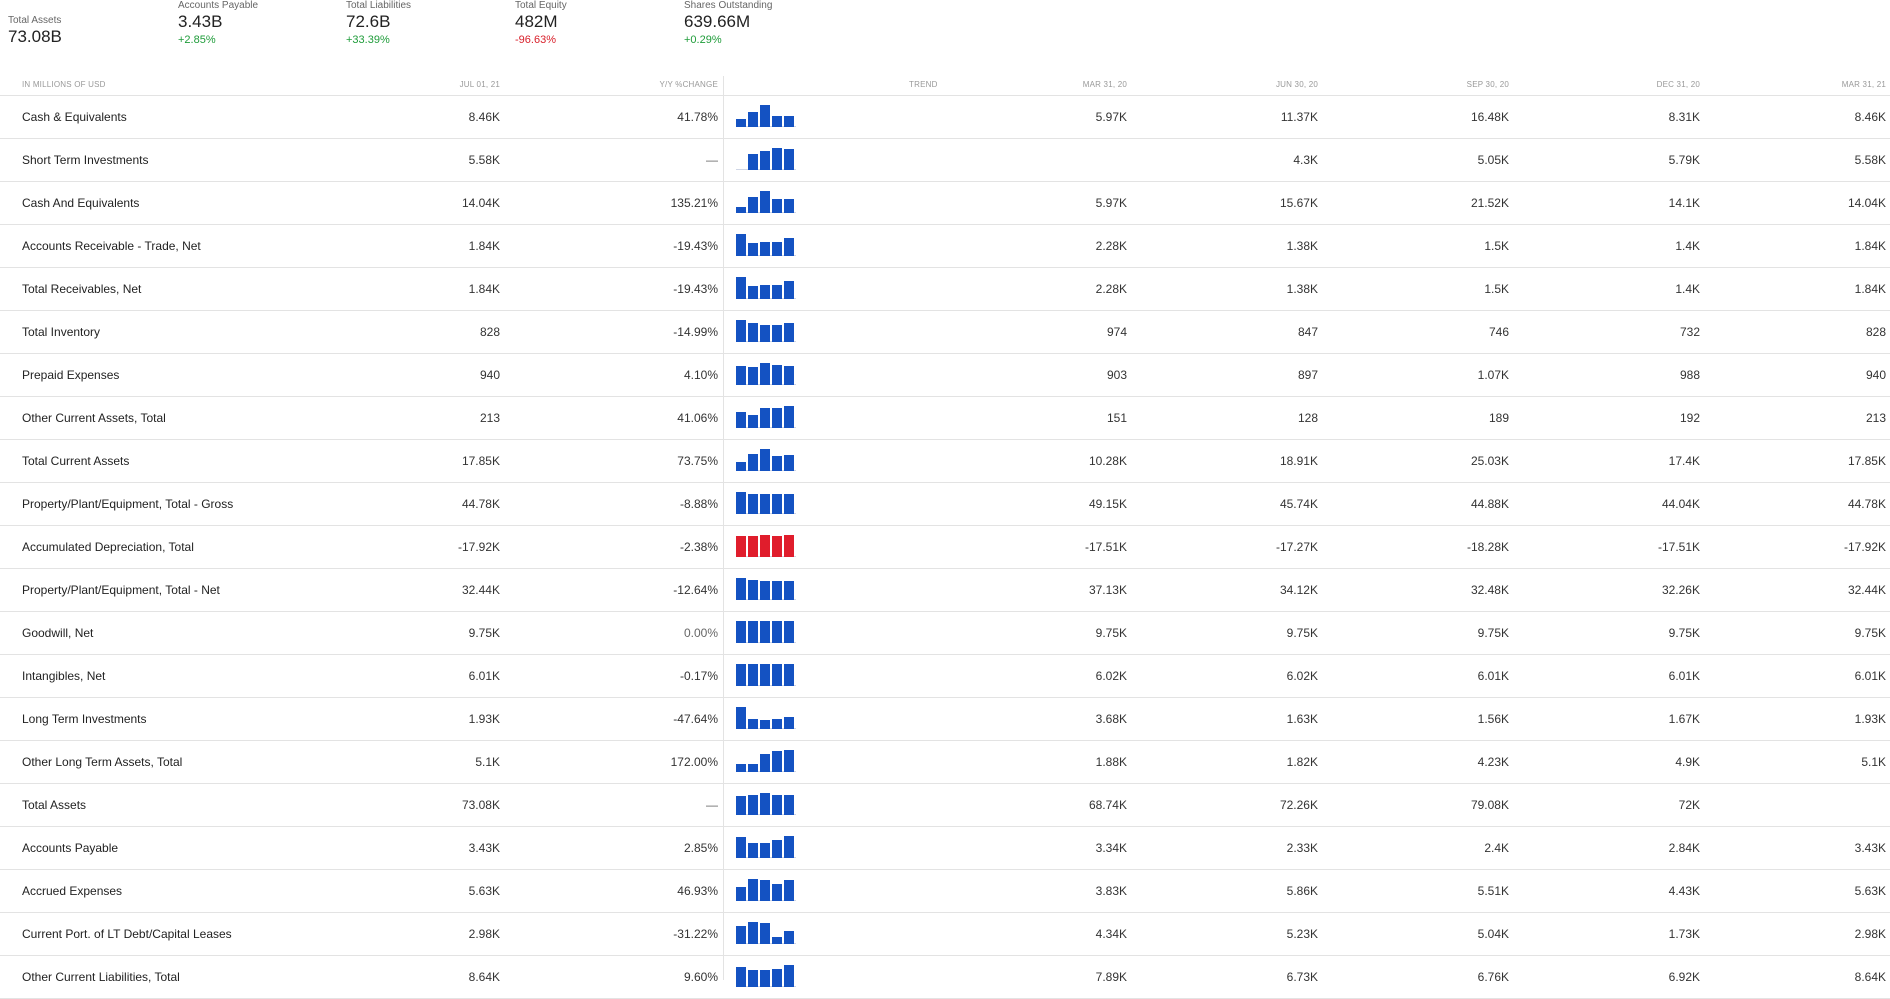 The height and width of the screenshot is (999, 1890). Describe the element at coordinates (1302, 289) in the screenshot. I see `period-value: 1.38K` at that location.